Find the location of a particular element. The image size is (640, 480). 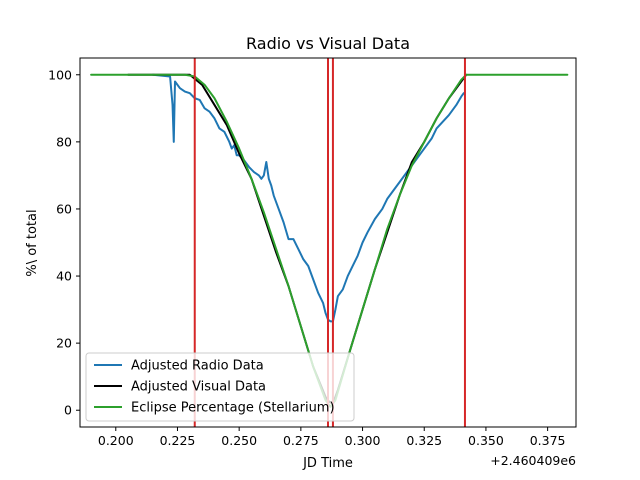

x-tick-label: 0.200 is located at coordinates (116, 440).